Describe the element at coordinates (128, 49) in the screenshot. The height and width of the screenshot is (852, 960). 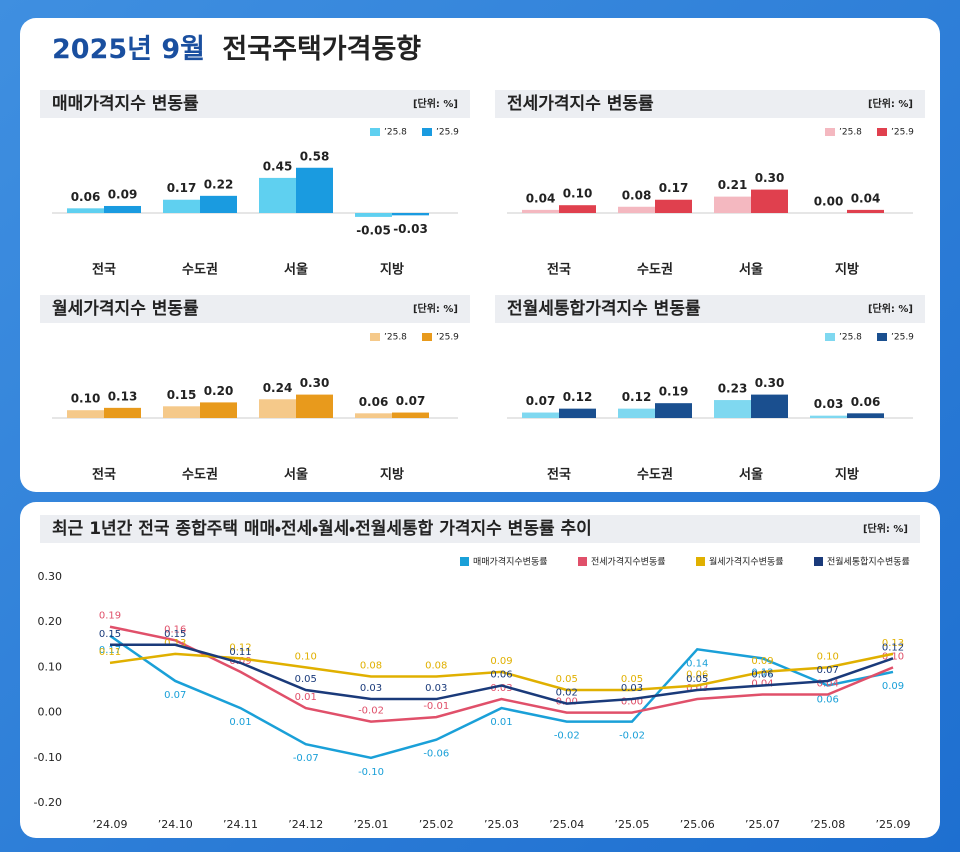
I see `title-date: 2025년 9월` at that location.